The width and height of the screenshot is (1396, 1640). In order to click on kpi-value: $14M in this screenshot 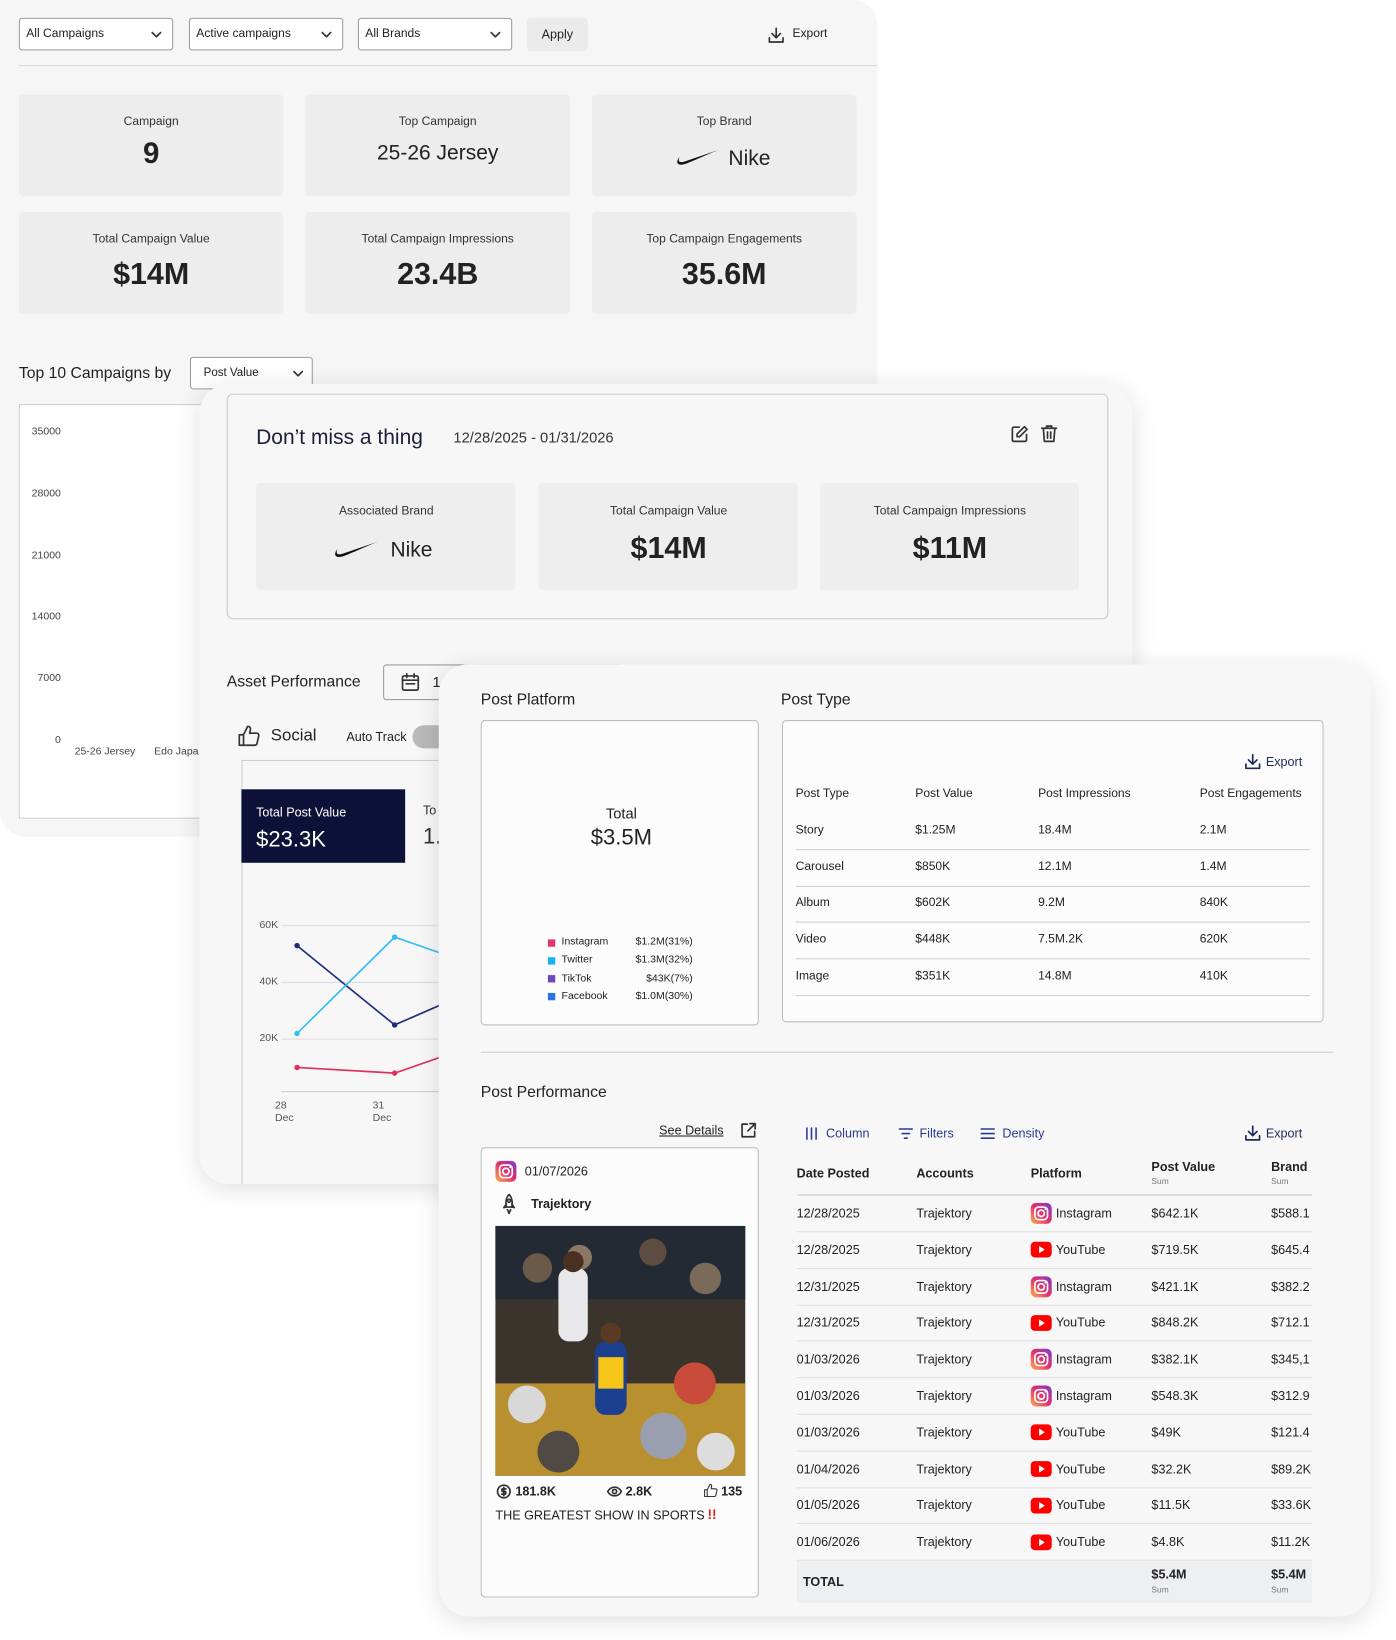, I will do `click(668, 548)`.